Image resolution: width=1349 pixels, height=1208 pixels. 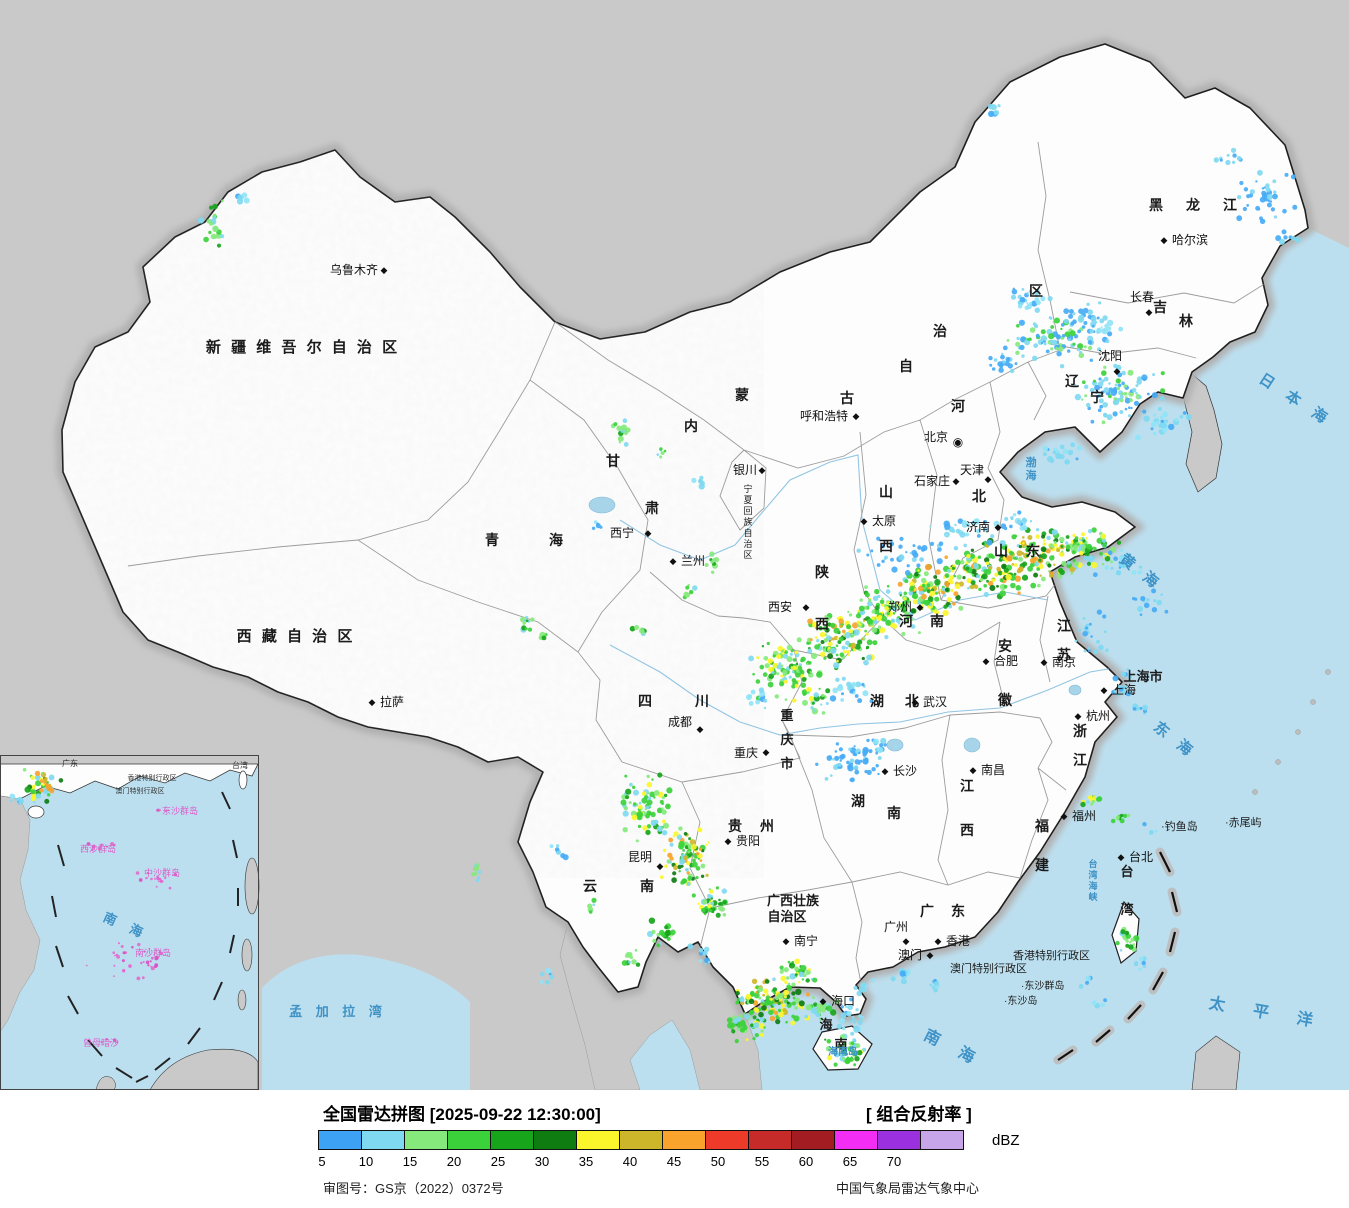 What do you see at coordinates (1020, 1000) in the screenshot?
I see `island-label: ·东沙岛` at bounding box center [1020, 1000].